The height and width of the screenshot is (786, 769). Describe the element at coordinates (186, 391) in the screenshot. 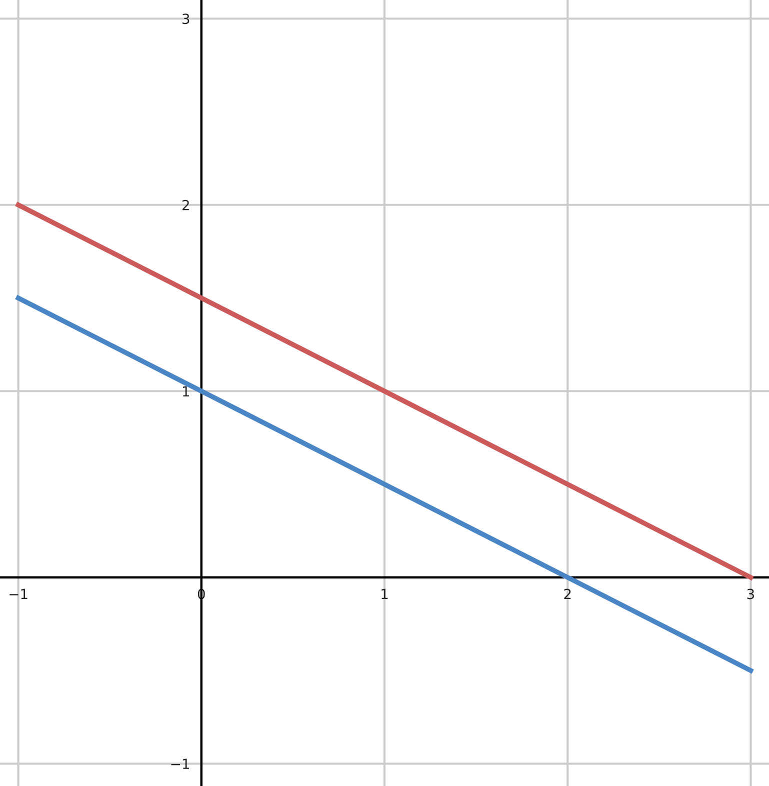

I see `y-tick-label: 1` at that location.